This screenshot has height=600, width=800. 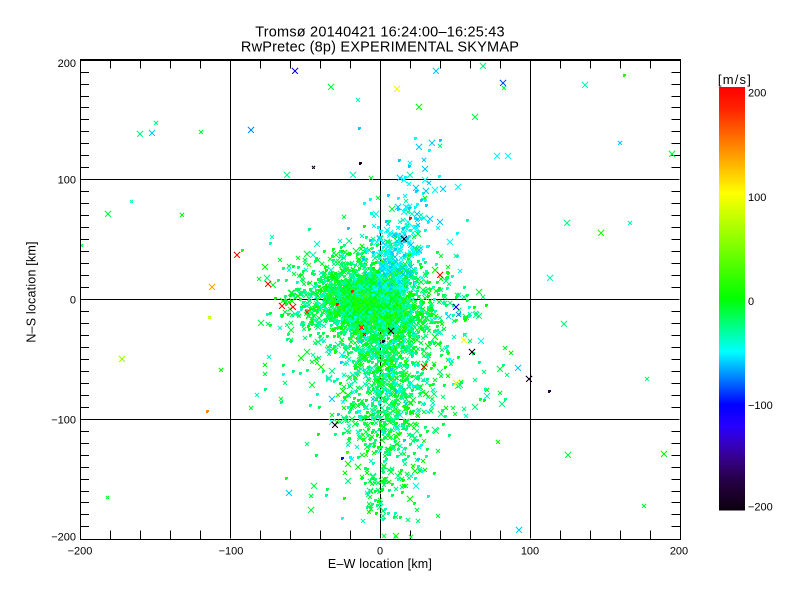 What do you see at coordinates (380, 33) in the screenshot?
I see `svg-text:Tromsø 20140421 16:24:00–16:25: Tromsø 20140421 16:24:00–16:25:43` at bounding box center [380, 33].